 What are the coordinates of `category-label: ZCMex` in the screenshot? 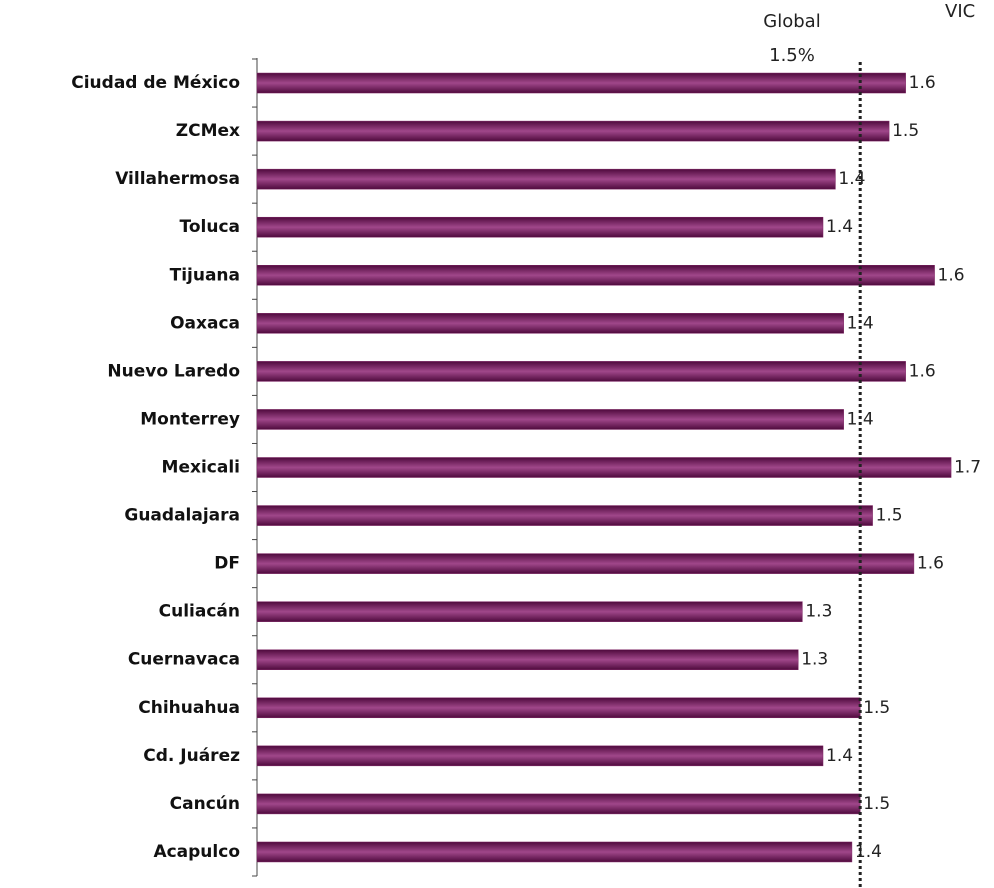 It's located at (208, 131).